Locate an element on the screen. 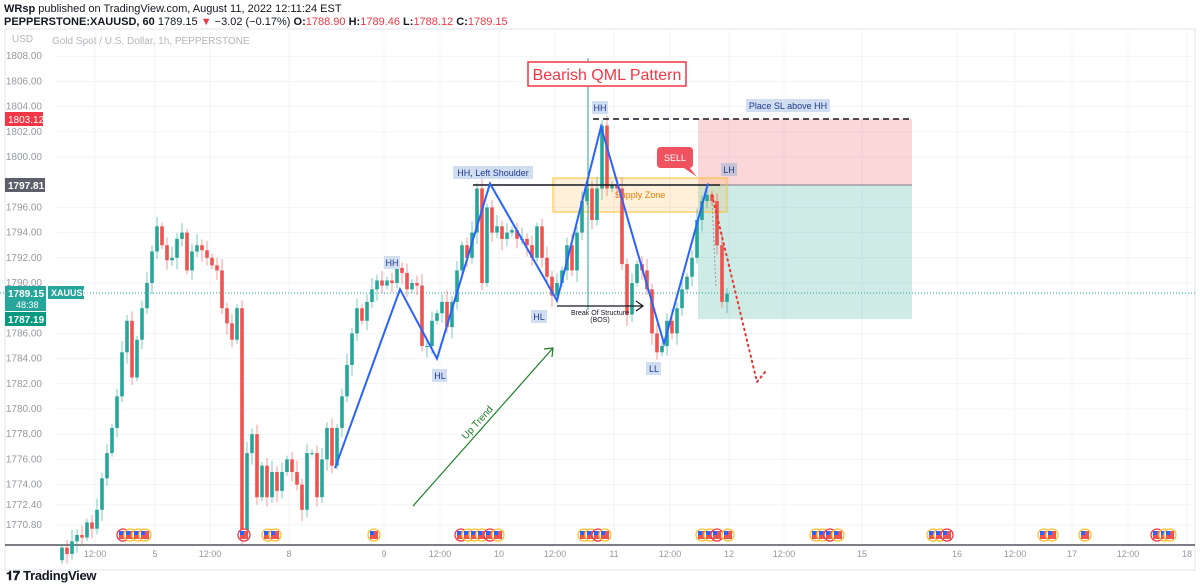 Image resolution: width=1200 pixels, height=587 pixels. label-lh: LH is located at coordinates (729, 169).